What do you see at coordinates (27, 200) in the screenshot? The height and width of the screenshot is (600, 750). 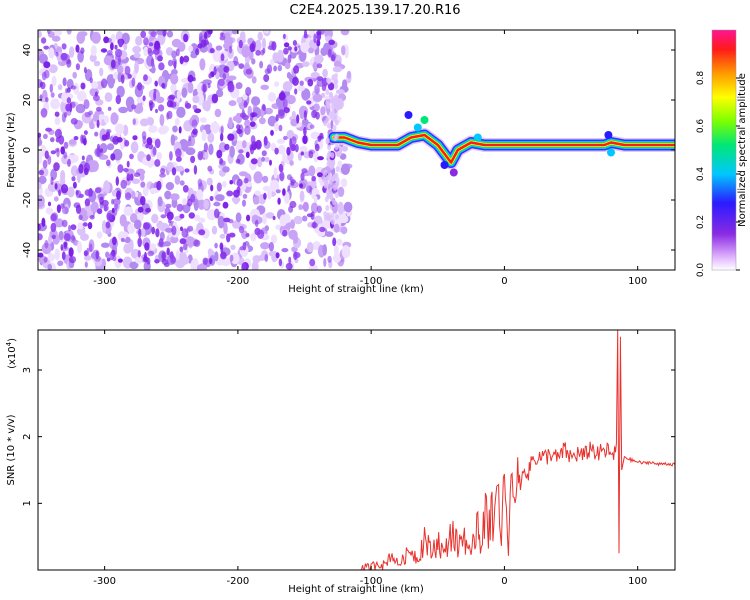 I see `y-tick-label: -20` at bounding box center [27, 200].